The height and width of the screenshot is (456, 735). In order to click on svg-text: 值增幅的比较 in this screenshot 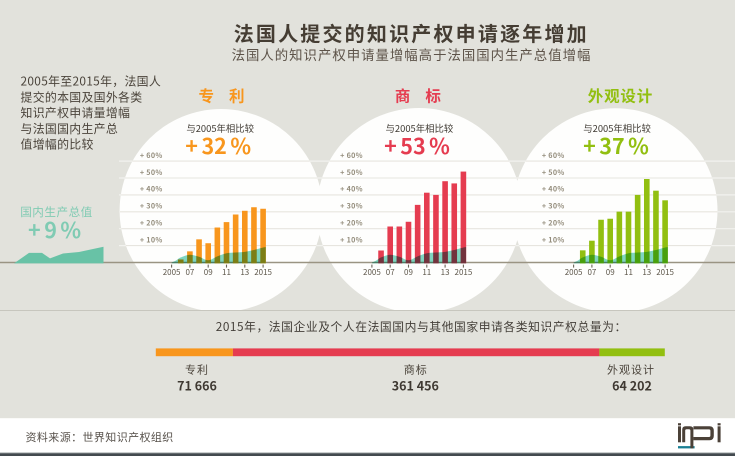, I will do `click(57, 144)`.